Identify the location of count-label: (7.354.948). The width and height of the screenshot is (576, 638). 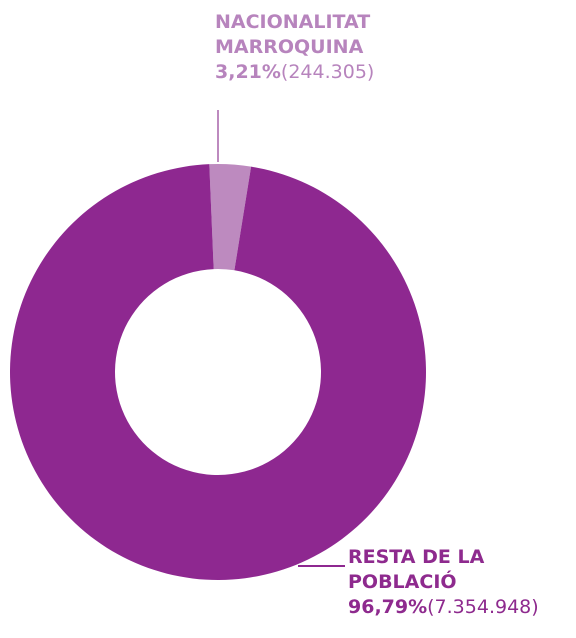
(483, 607).